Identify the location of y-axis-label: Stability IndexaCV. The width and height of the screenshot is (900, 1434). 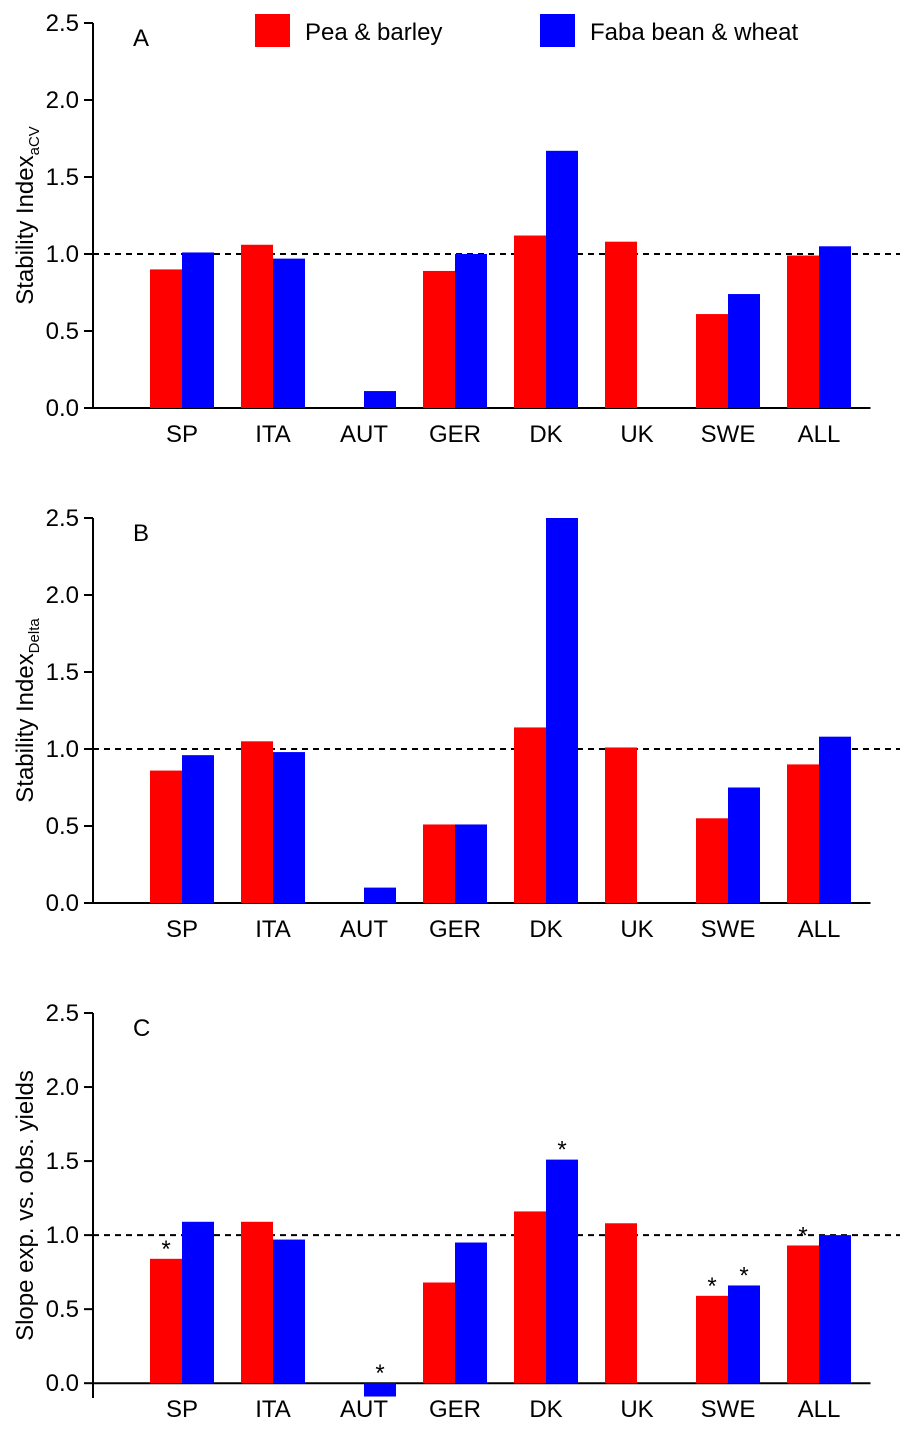
(27, 215).